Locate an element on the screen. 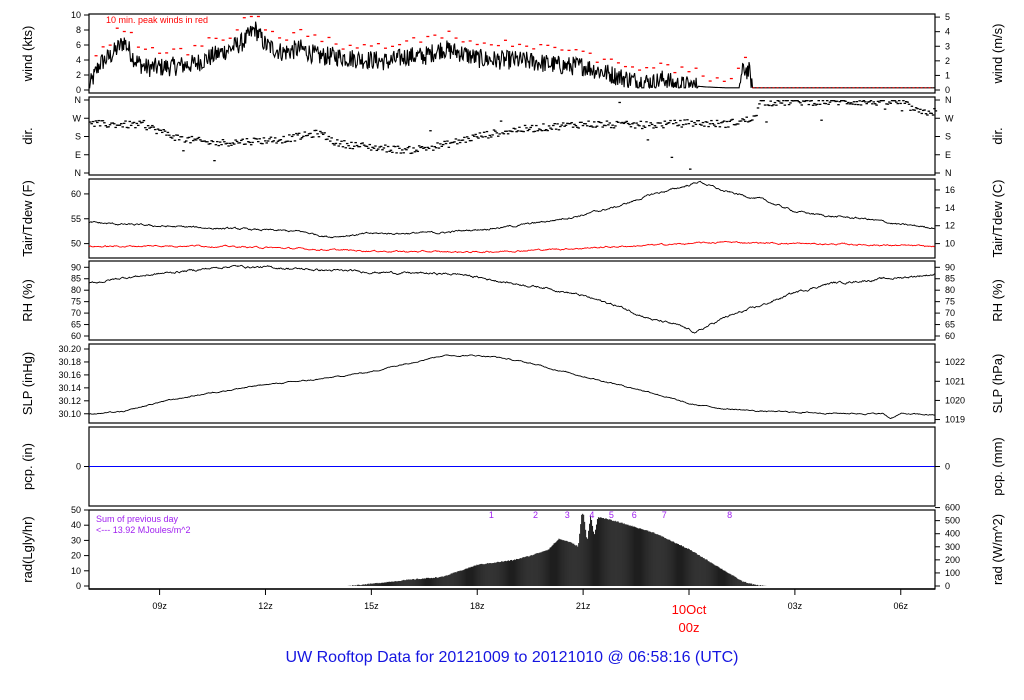 The height and width of the screenshot is (700, 1024). x-tick-label: 12z is located at coordinates (265, 606).